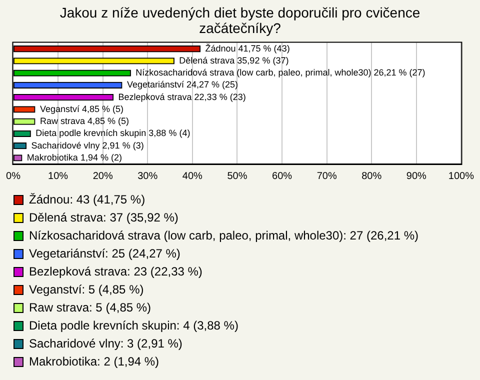 The width and height of the screenshot is (480, 380). Describe the element at coordinates (58, 176) in the screenshot. I see `x-tick-label: 10%` at that location.